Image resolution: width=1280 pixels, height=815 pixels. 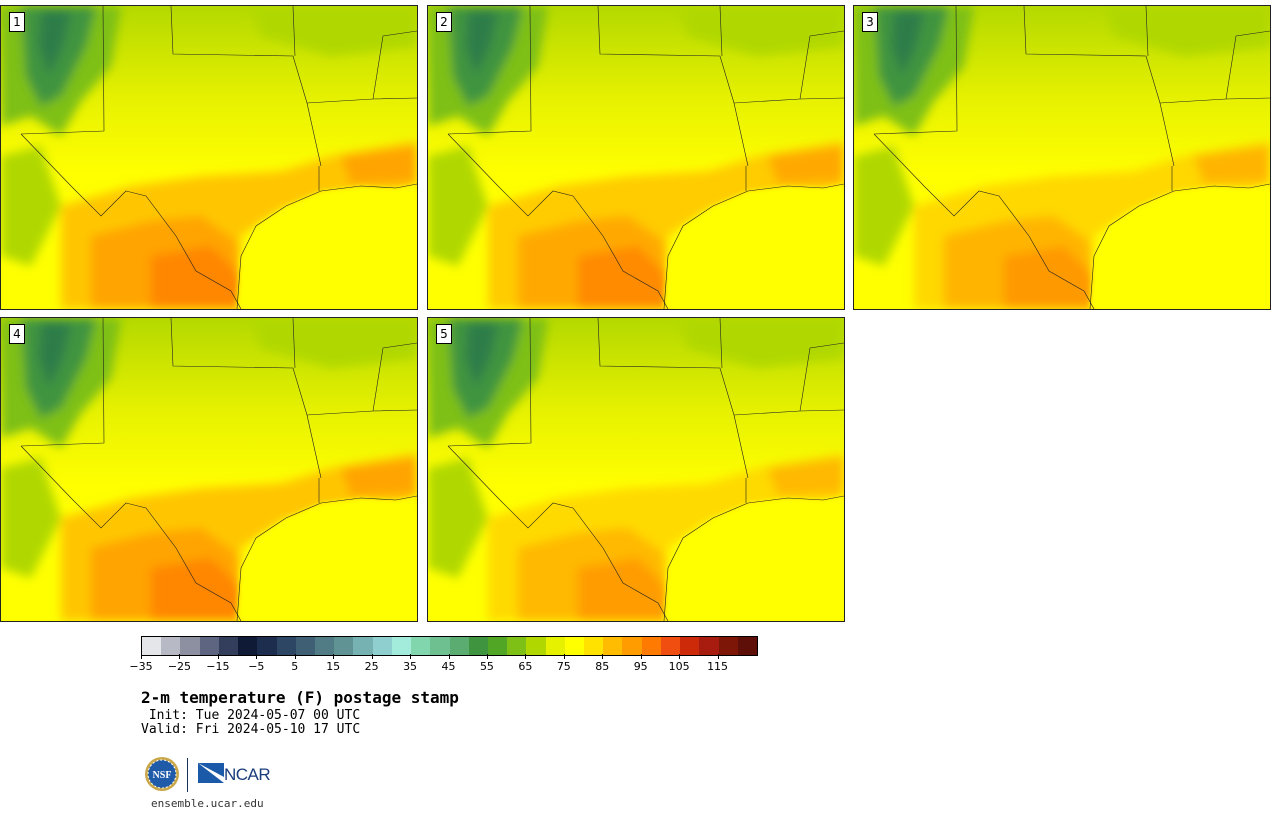 I want to click on logo-divider, so click(x=187, y=775).